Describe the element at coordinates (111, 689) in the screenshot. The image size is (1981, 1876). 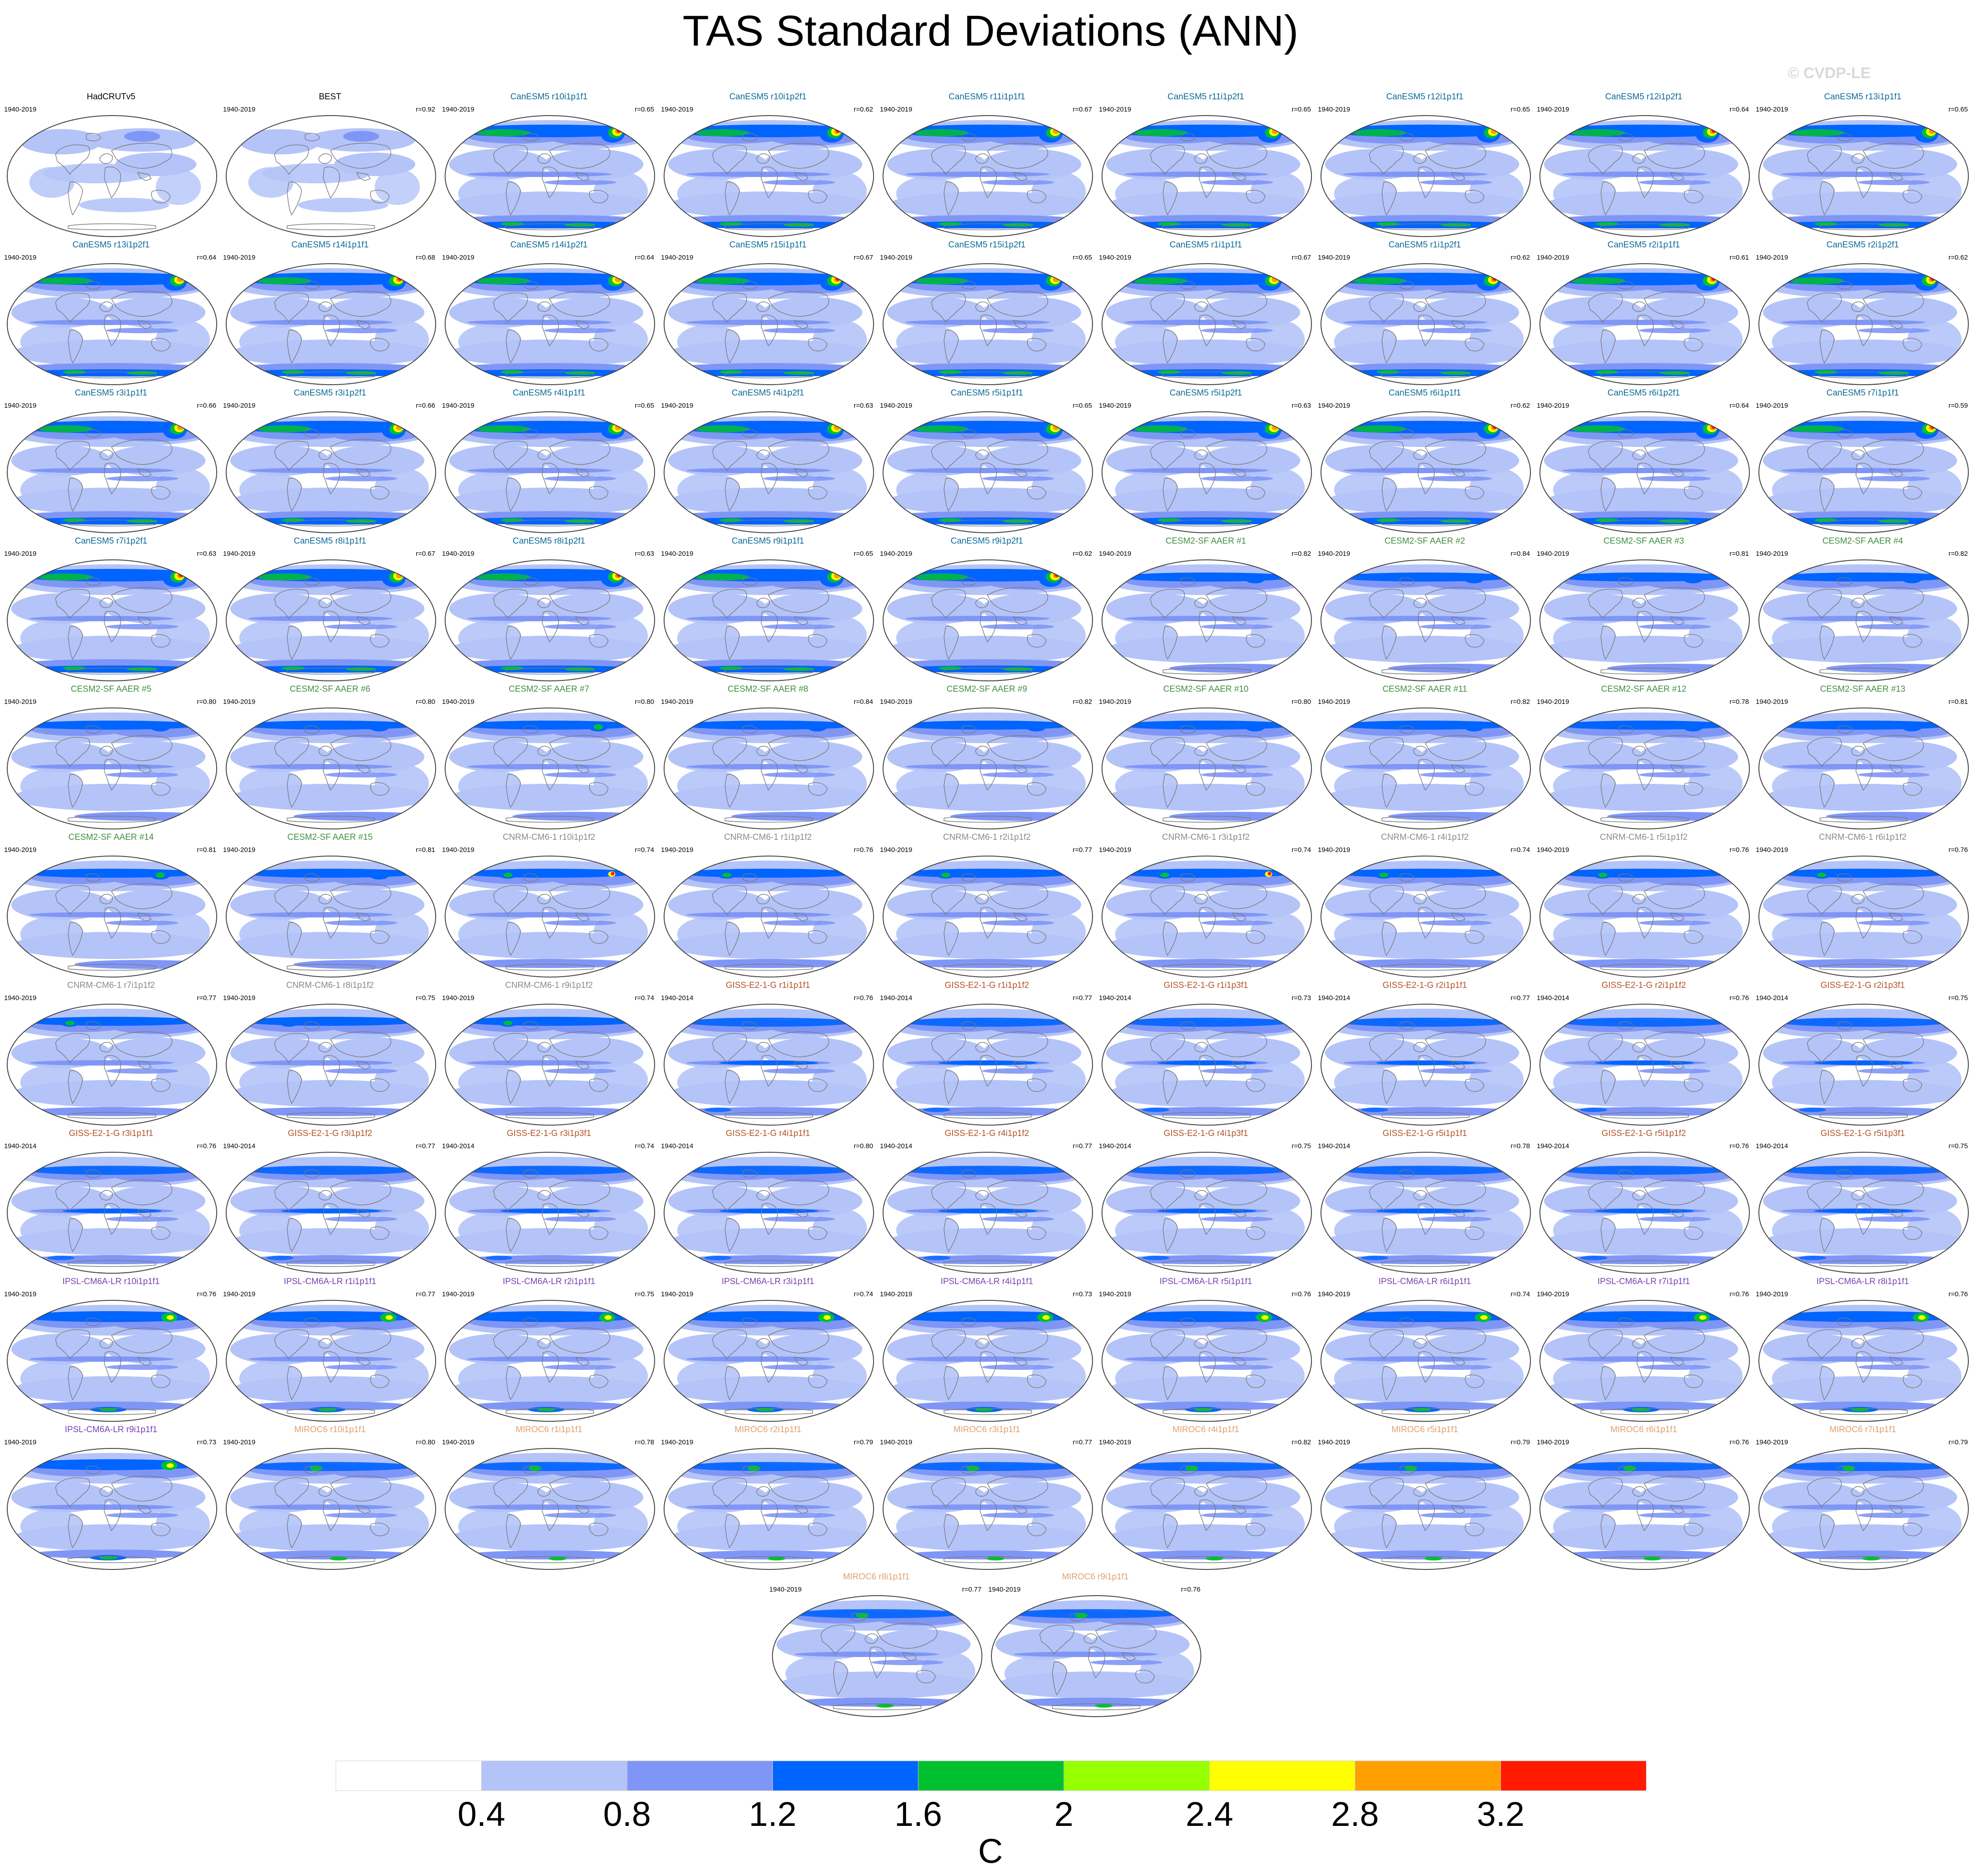
I see `panel-title: CESM2-SF AAER #5` at that location.